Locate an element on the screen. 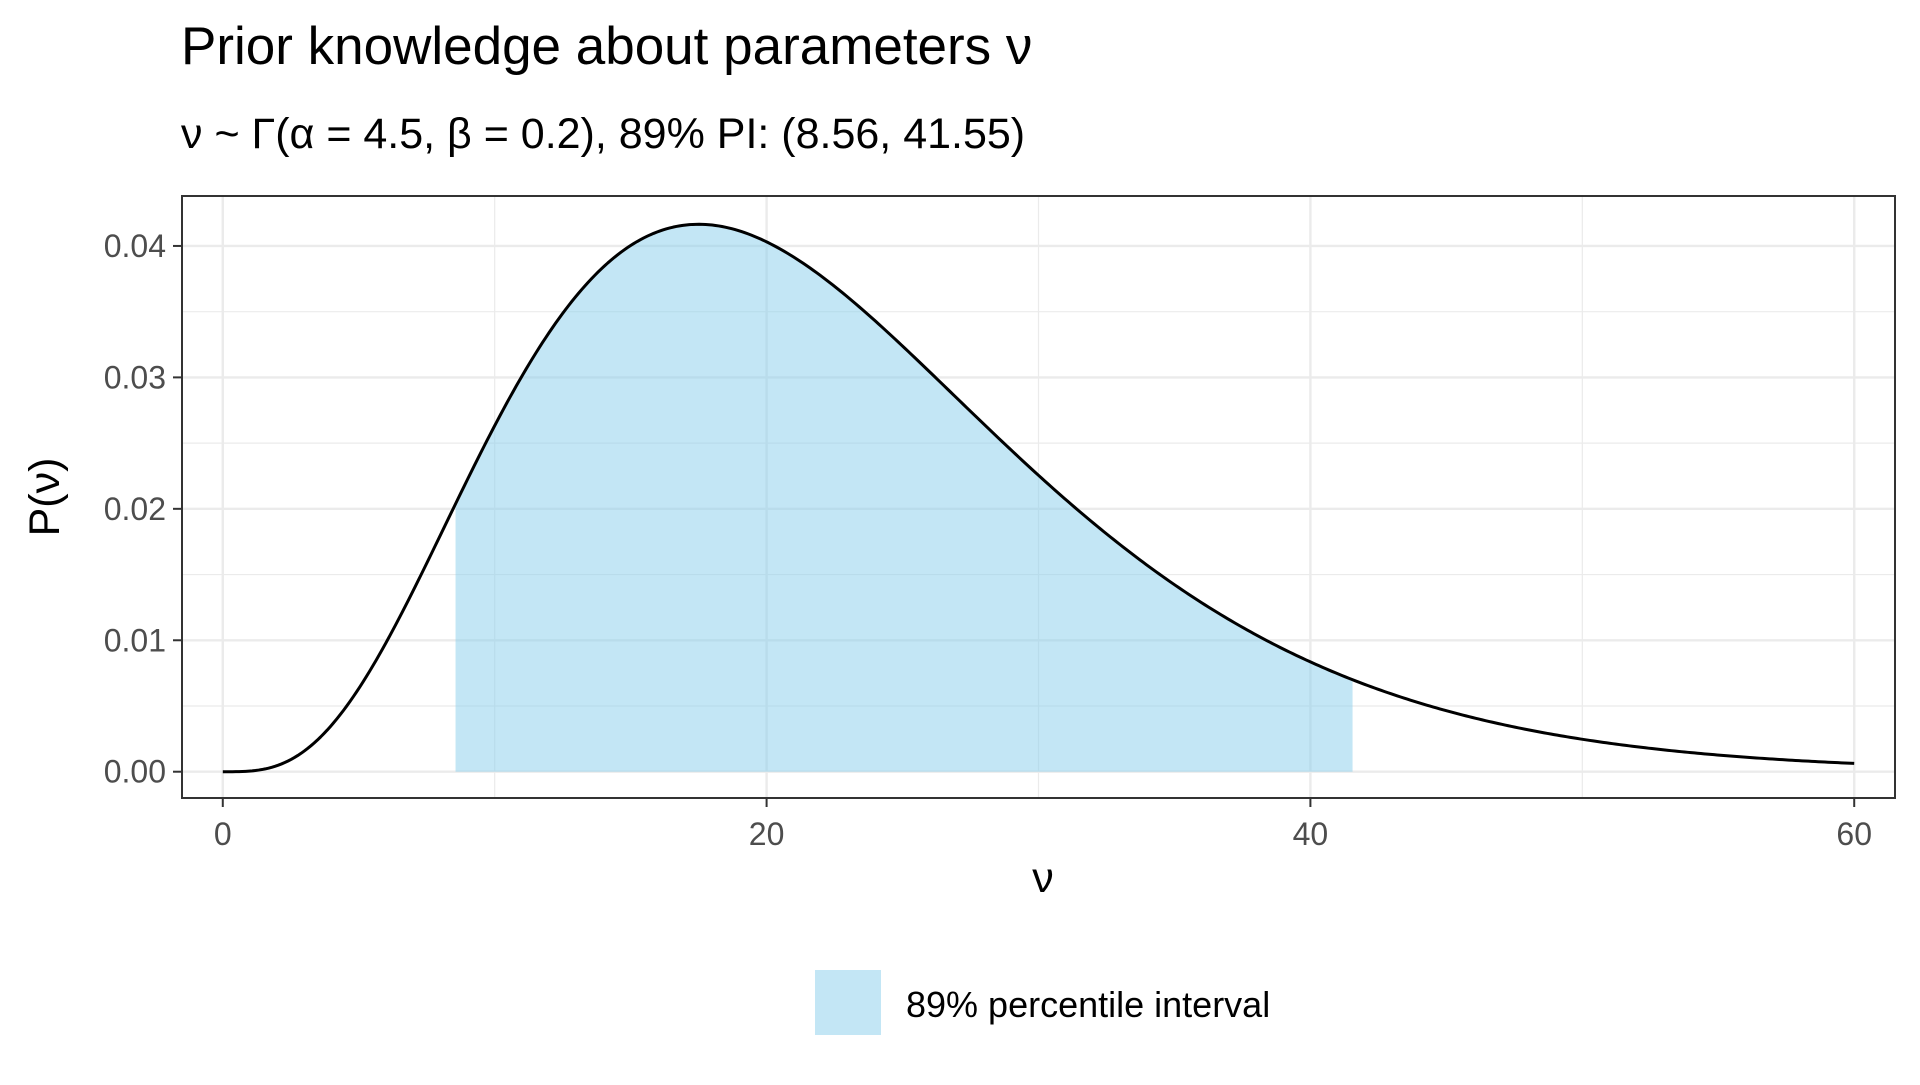  legend-key is located at coordinates (848, 1002).